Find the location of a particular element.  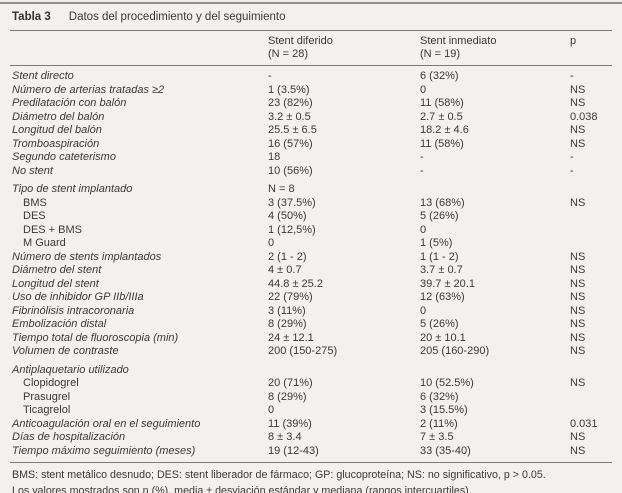

cell-inmediato: 18.2 ± 4.6 is located at coordinates (444, 130).